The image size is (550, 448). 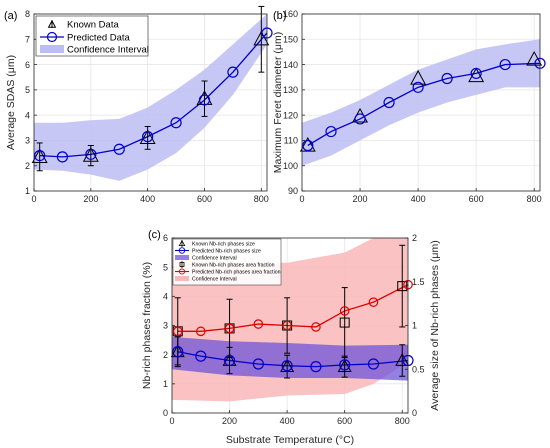 I want to click on panel-c-ylabel: Nb-rich phases fraction (%), so click(x=147, y=325).